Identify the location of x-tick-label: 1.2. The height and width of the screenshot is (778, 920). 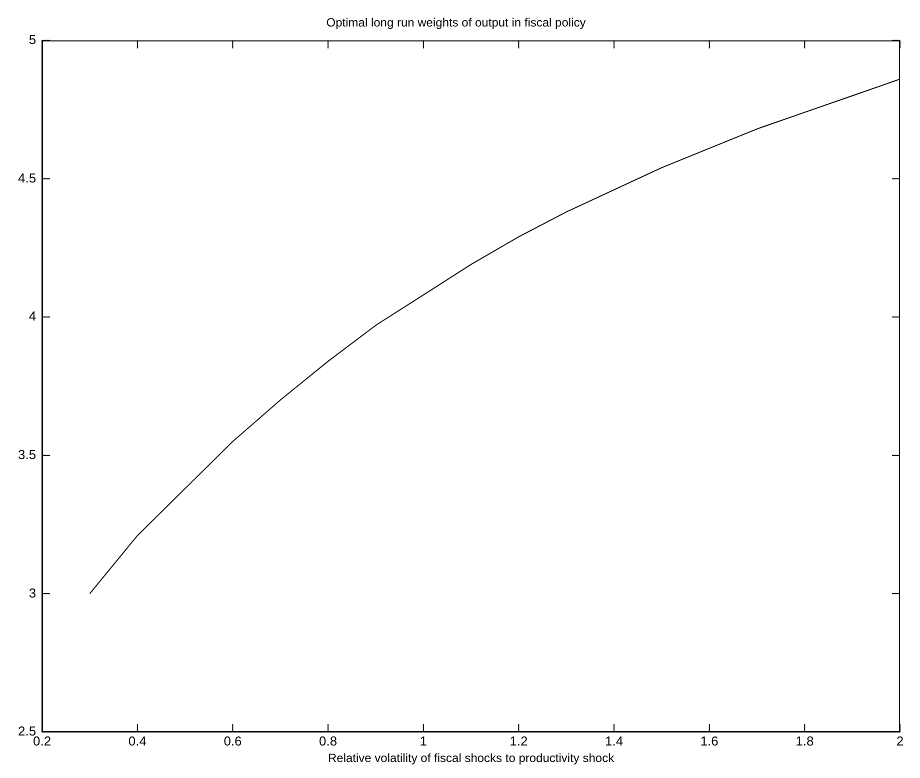
(519, 740).